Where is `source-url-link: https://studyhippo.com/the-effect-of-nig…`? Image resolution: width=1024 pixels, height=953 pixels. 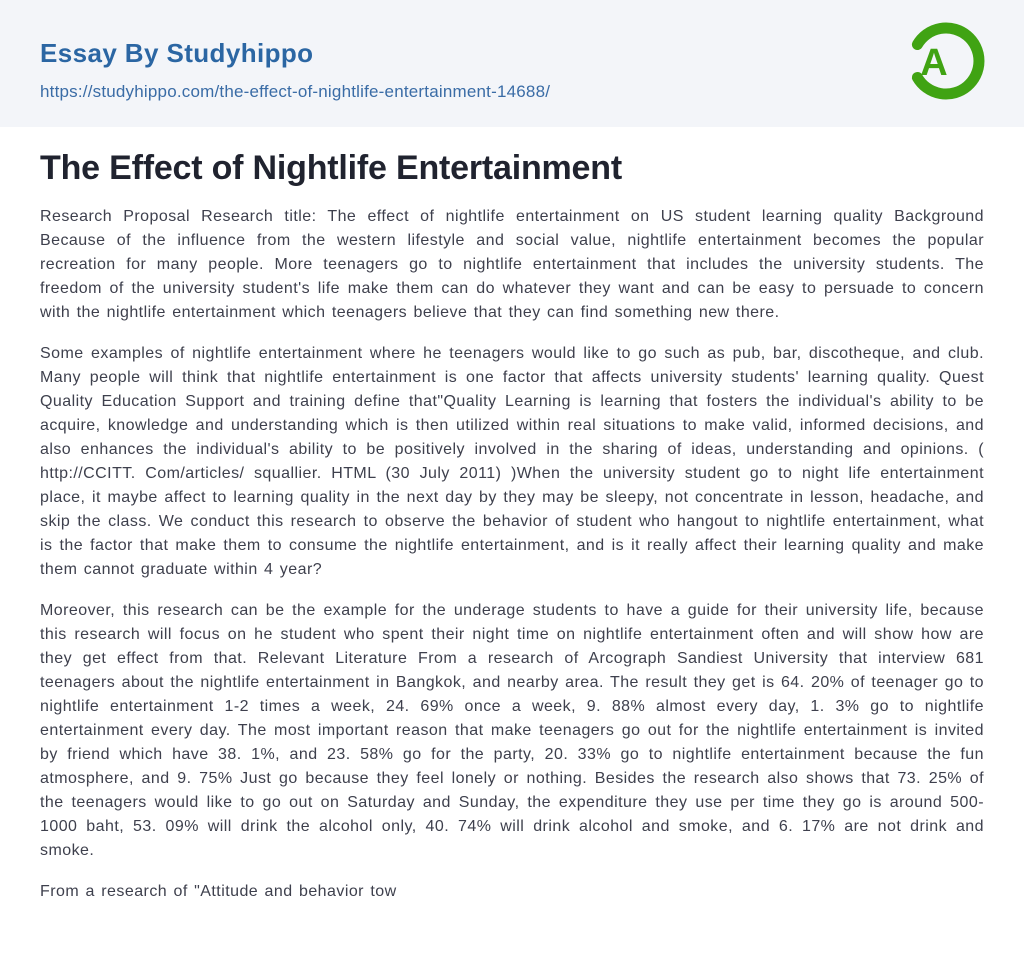
source-url-link: https://studyhippo.com/the-effect-of-nig… is located at coordinates (295, 91).